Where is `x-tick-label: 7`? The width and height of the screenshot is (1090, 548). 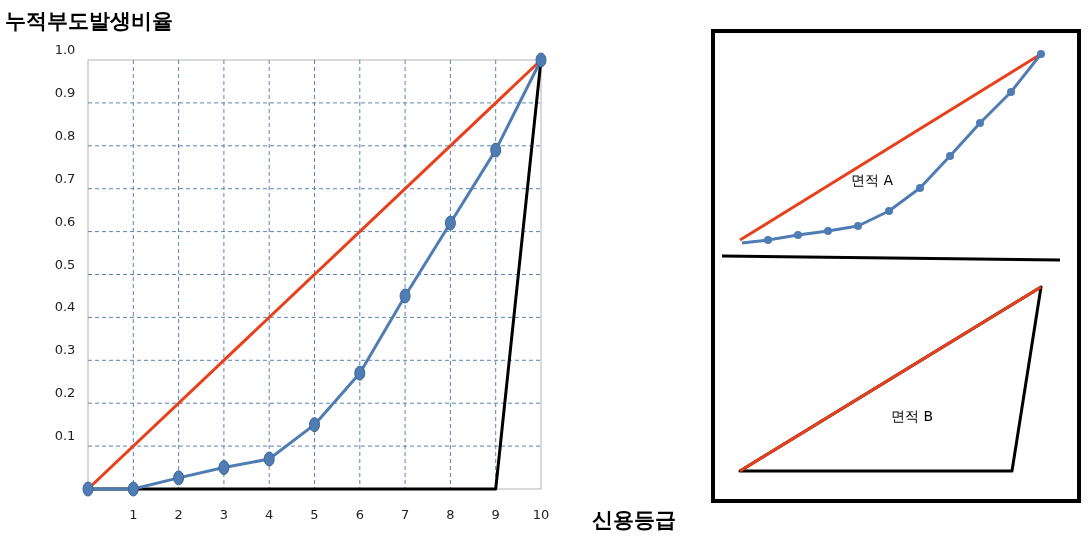 x-tick-label: 7 is located at coordinates (405, 514).